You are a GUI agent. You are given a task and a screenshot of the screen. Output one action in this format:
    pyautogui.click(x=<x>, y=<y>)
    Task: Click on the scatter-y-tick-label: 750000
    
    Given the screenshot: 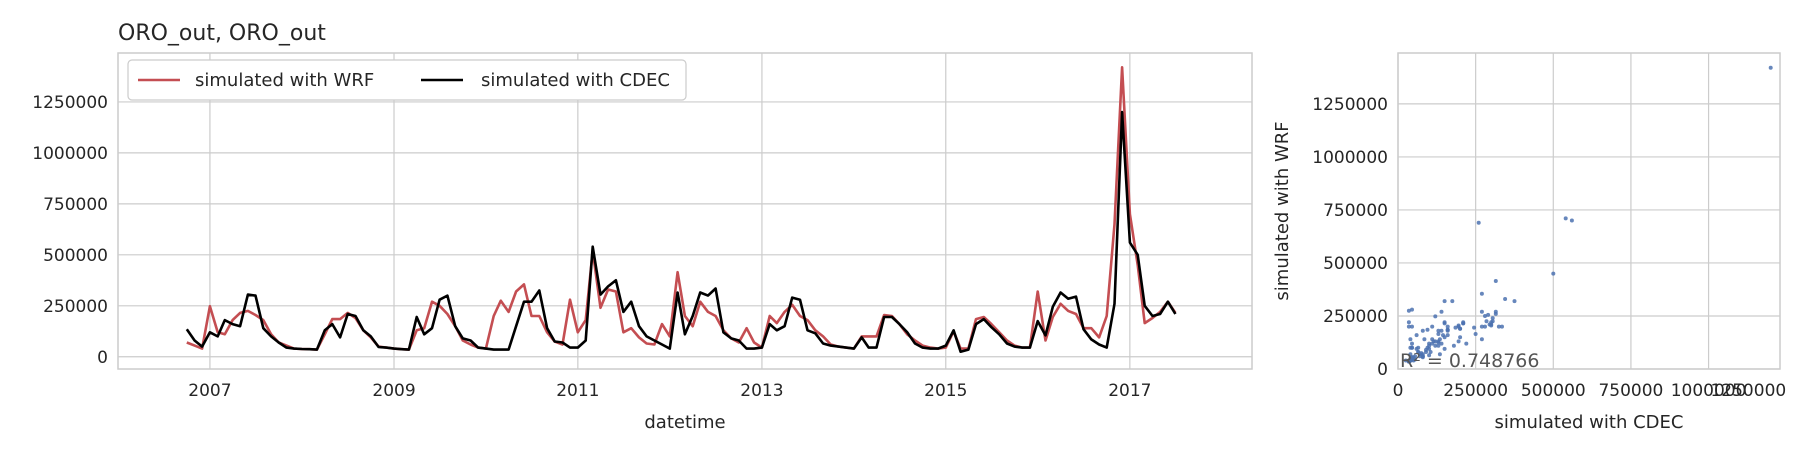 What is the action you would take?
    pyautogui.click(x=1355, y=211)
    